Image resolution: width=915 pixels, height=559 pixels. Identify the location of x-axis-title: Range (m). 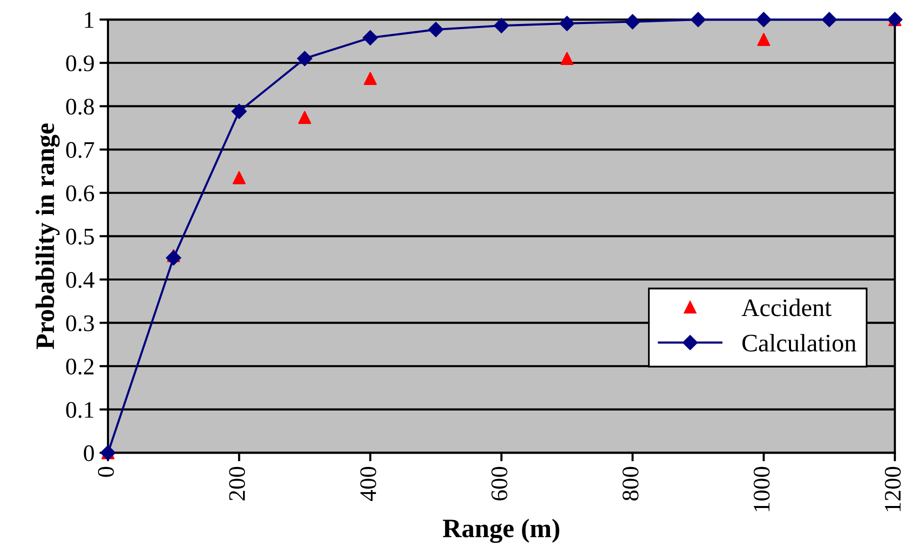
(501, 530).